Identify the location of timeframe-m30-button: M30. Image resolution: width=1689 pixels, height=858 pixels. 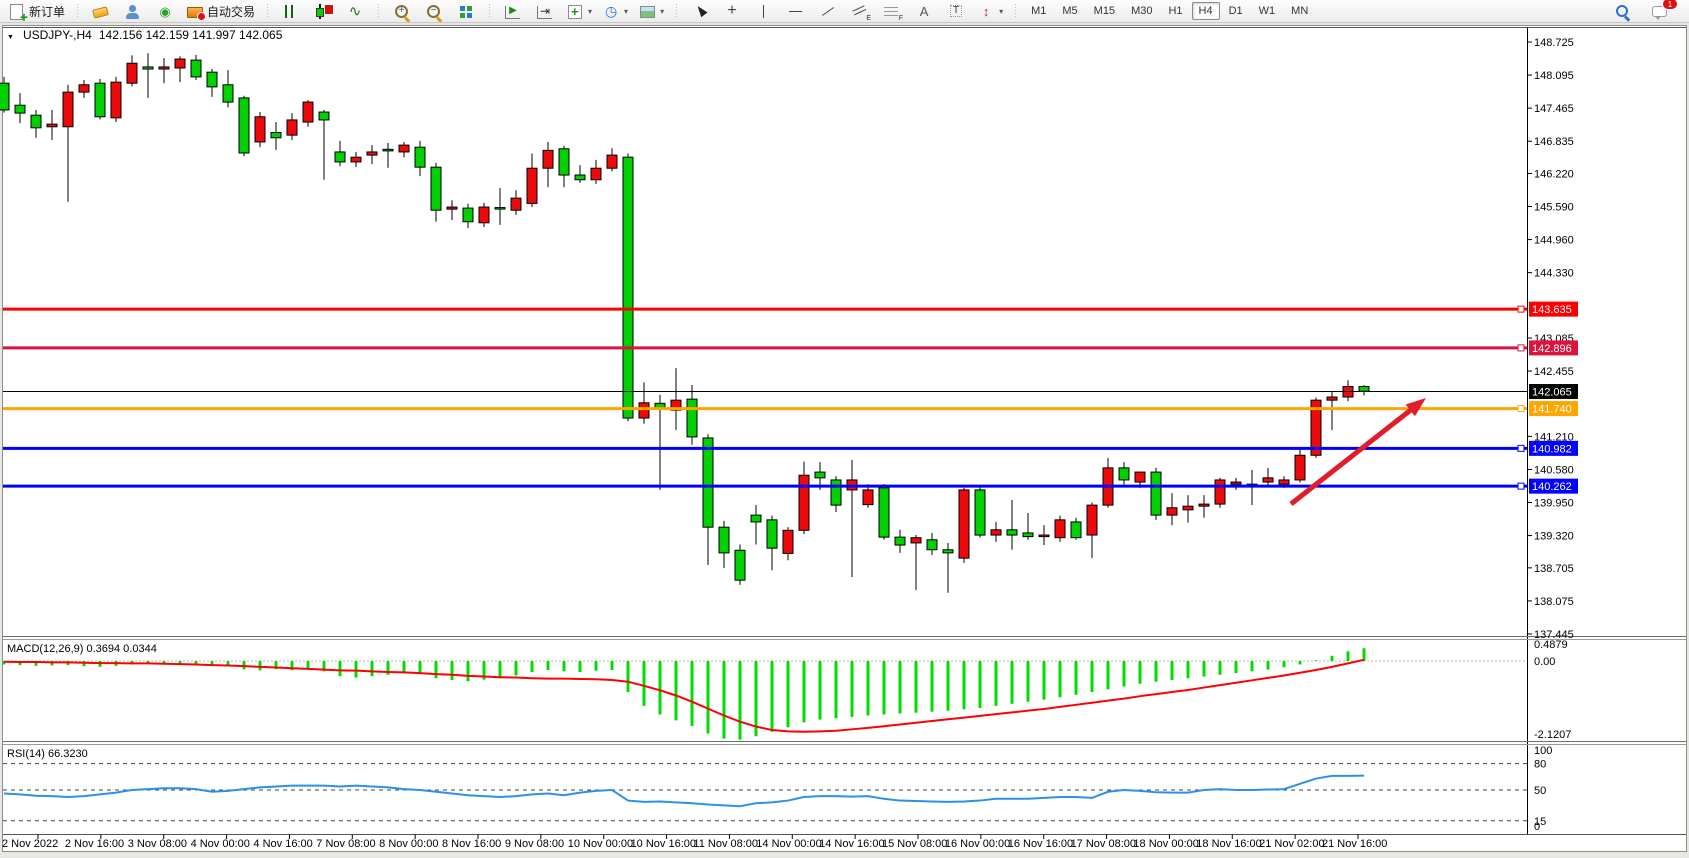
(1142, 11).